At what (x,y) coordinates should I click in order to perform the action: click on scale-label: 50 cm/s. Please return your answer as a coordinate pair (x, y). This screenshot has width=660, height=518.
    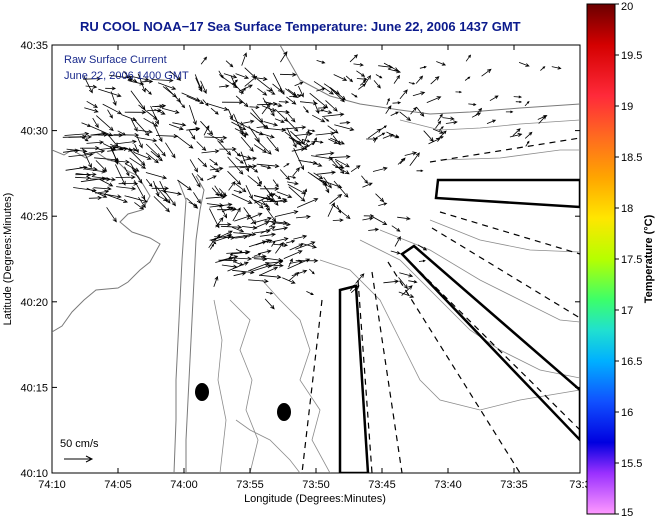
    Looking at the image, I should click on (79, 444).